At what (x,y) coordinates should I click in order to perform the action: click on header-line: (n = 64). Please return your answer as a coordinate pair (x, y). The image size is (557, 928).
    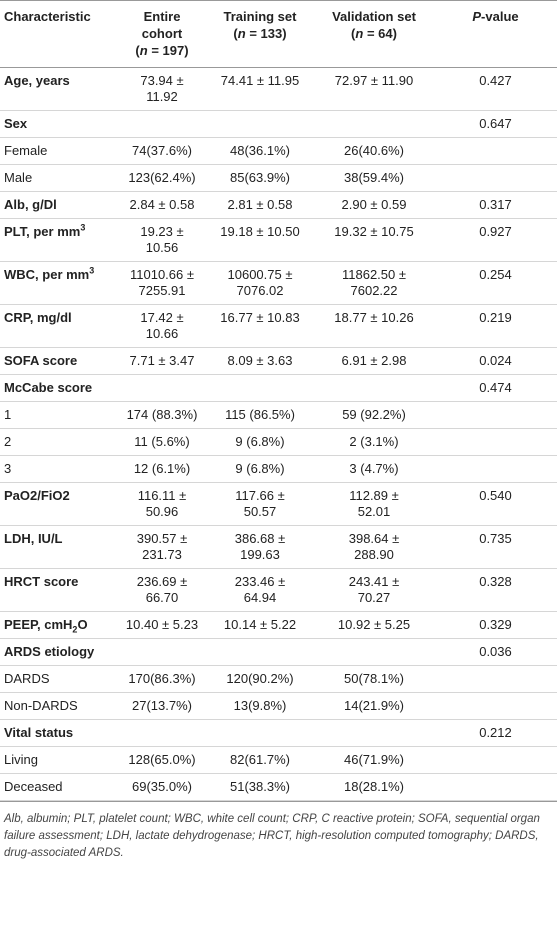
    Looking at the image, I should click on (374, 33).